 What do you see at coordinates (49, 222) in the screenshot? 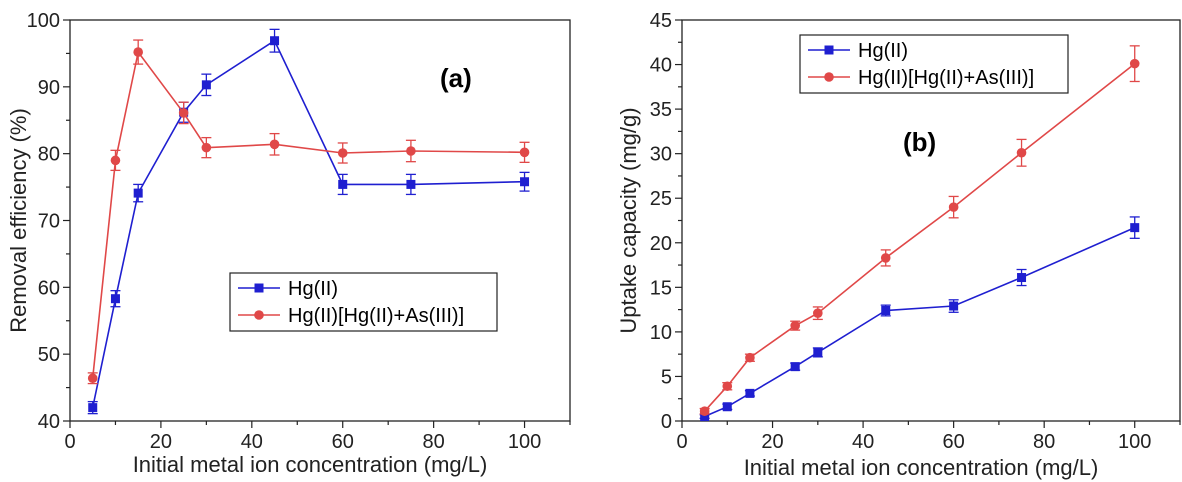
I see `y-tick-label: 70` at bounding box center [49, 222].